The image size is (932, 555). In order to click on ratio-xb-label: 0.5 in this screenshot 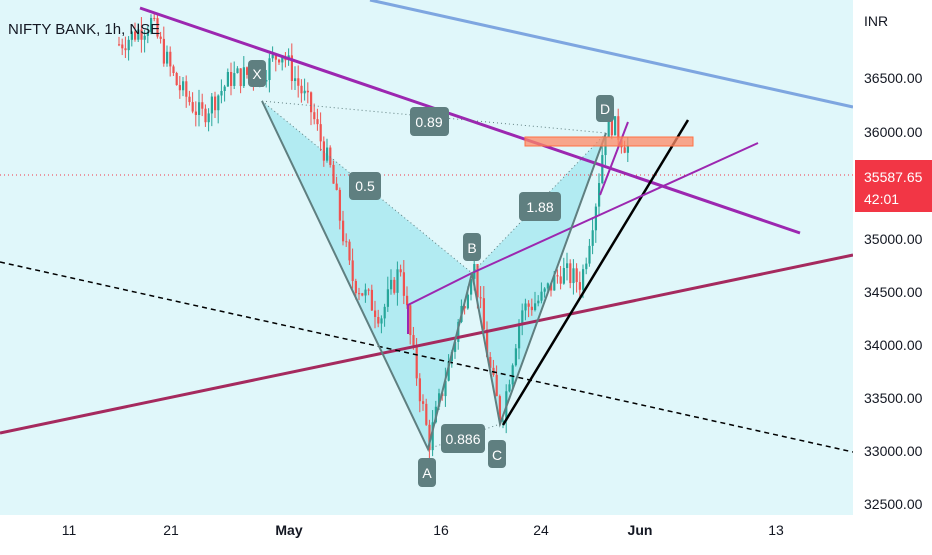, I will do `click(365, 186)`.